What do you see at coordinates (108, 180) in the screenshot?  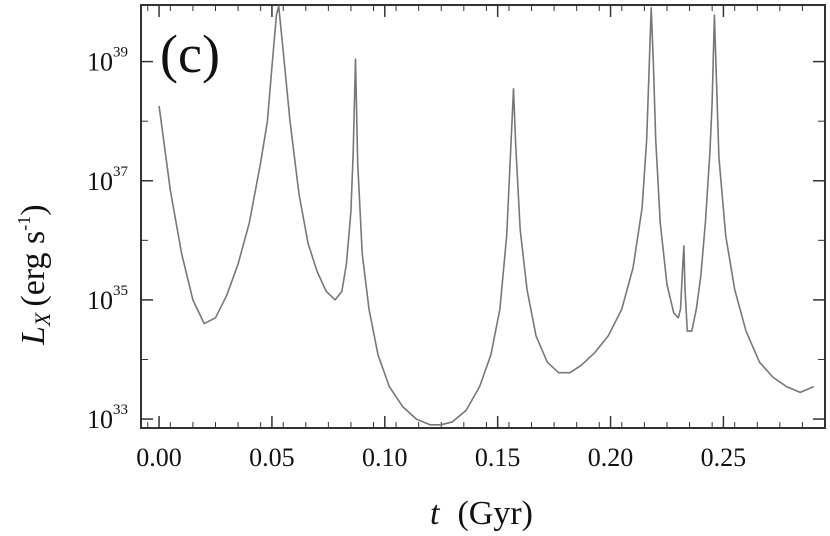 I see `y-tick-label: 1037` at bounding box center [108, 180].